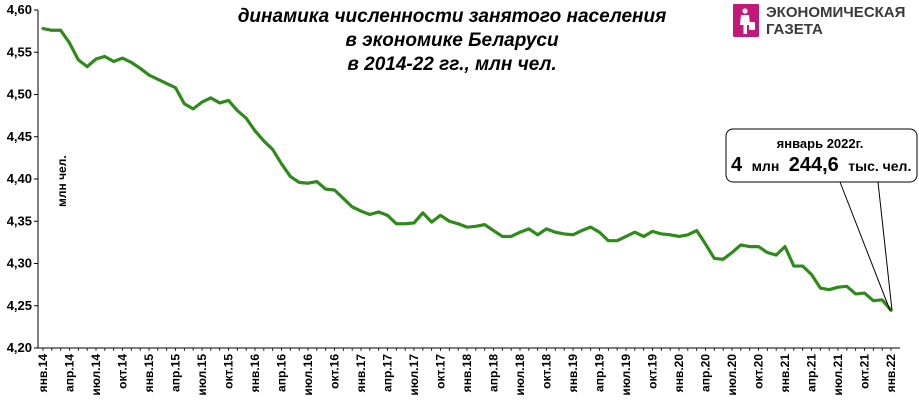 The image size is (919, 417). I want to click on x-tick-label: апр.17, so click(388, 373).